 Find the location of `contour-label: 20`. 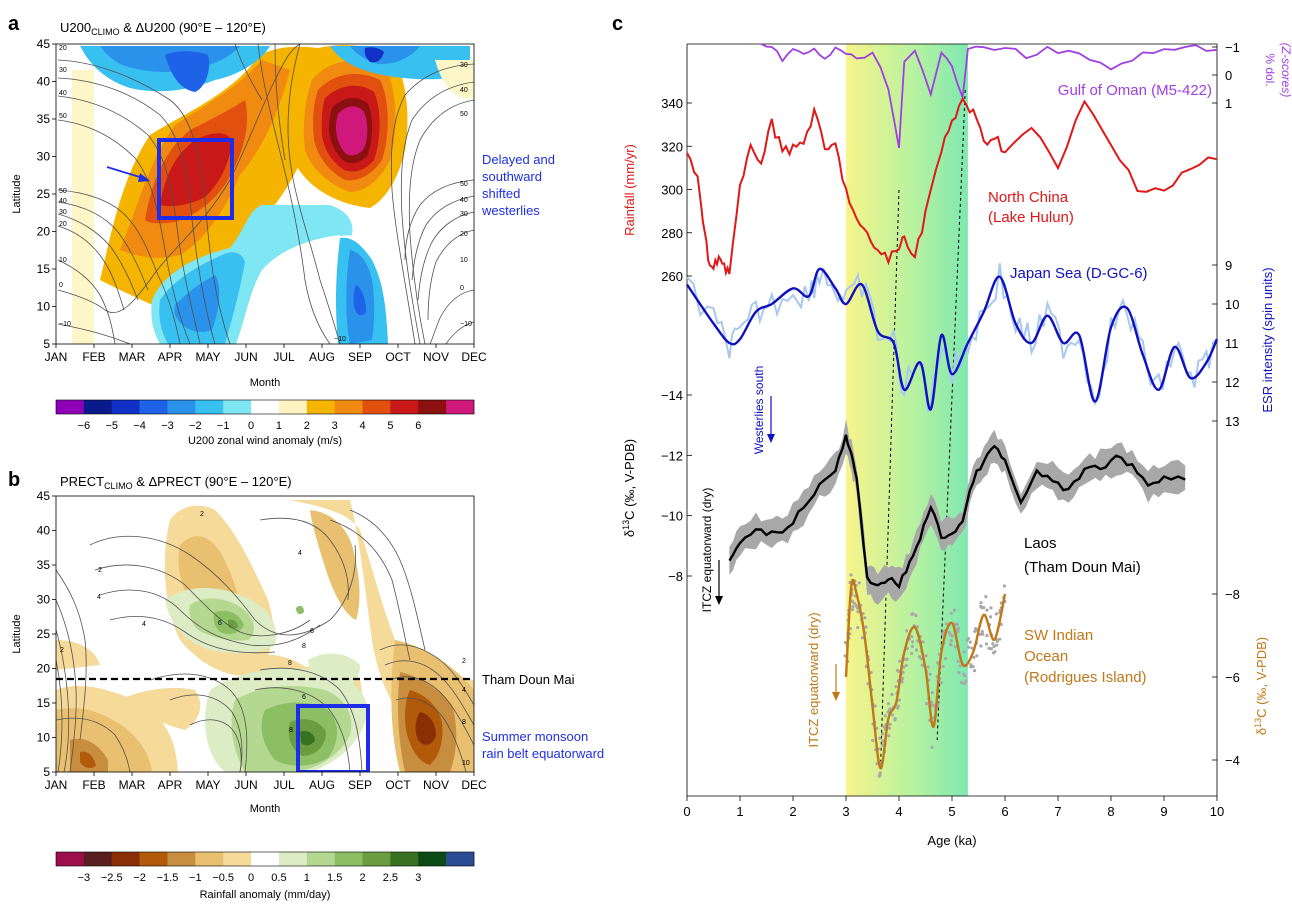

contour-label: 20 is located at coordinates (63, 48).